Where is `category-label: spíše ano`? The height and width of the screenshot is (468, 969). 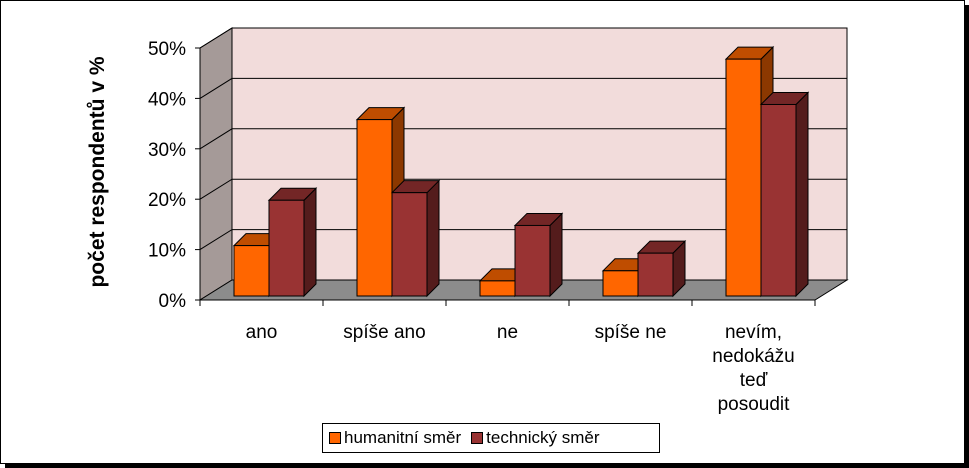 category-label: spíše ano is located at coordinates (384, 332).